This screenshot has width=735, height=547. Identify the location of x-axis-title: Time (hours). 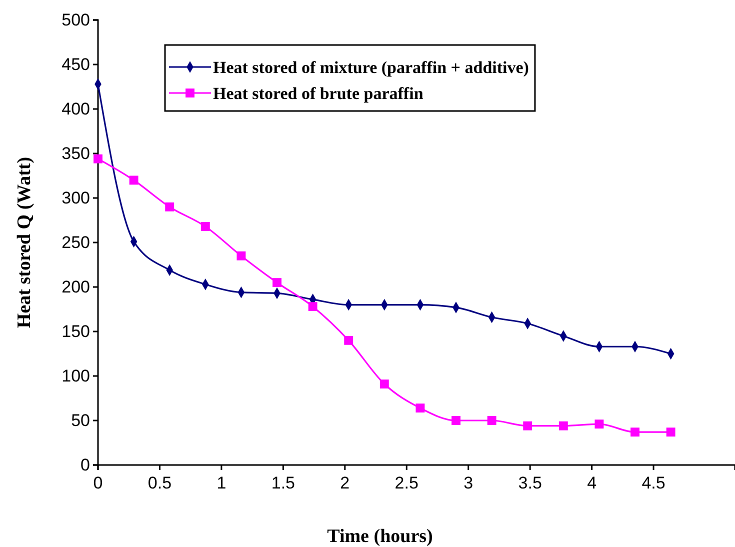
(380, 536).